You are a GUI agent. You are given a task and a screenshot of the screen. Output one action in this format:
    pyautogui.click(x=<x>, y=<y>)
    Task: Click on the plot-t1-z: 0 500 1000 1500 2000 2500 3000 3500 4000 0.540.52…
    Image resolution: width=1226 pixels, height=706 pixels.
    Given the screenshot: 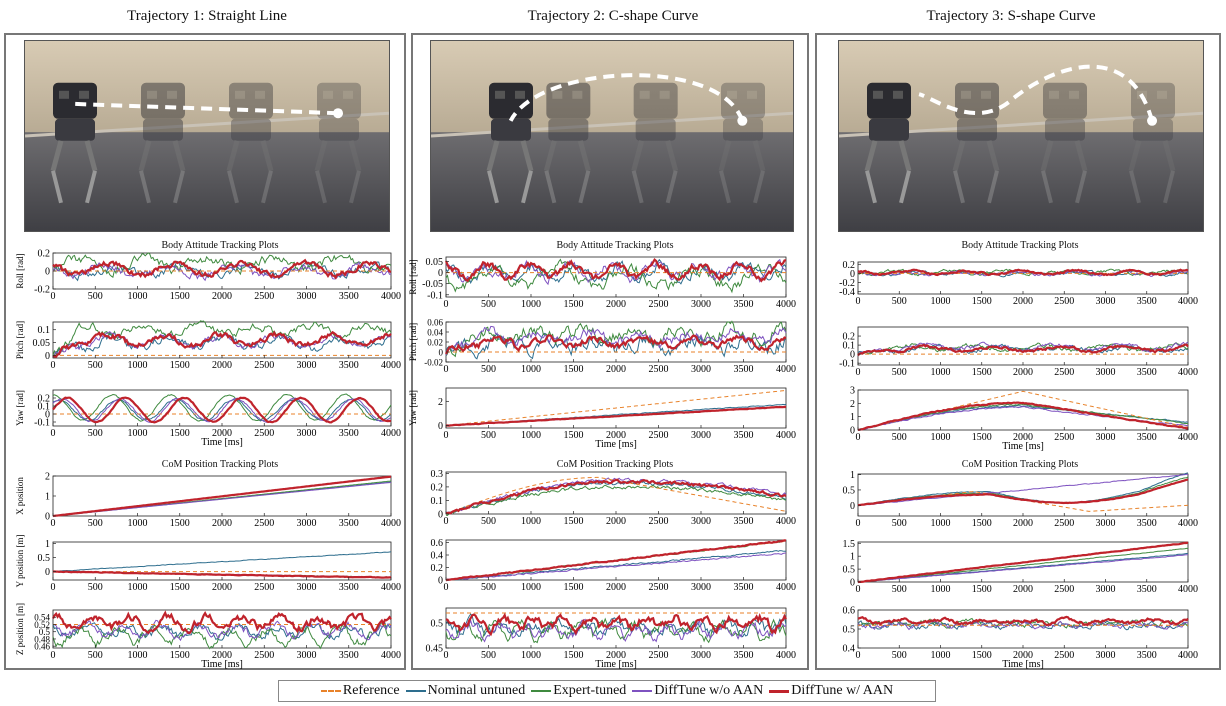 What is the action you would take?
    pyautogui.click(x=208, y=636)
    